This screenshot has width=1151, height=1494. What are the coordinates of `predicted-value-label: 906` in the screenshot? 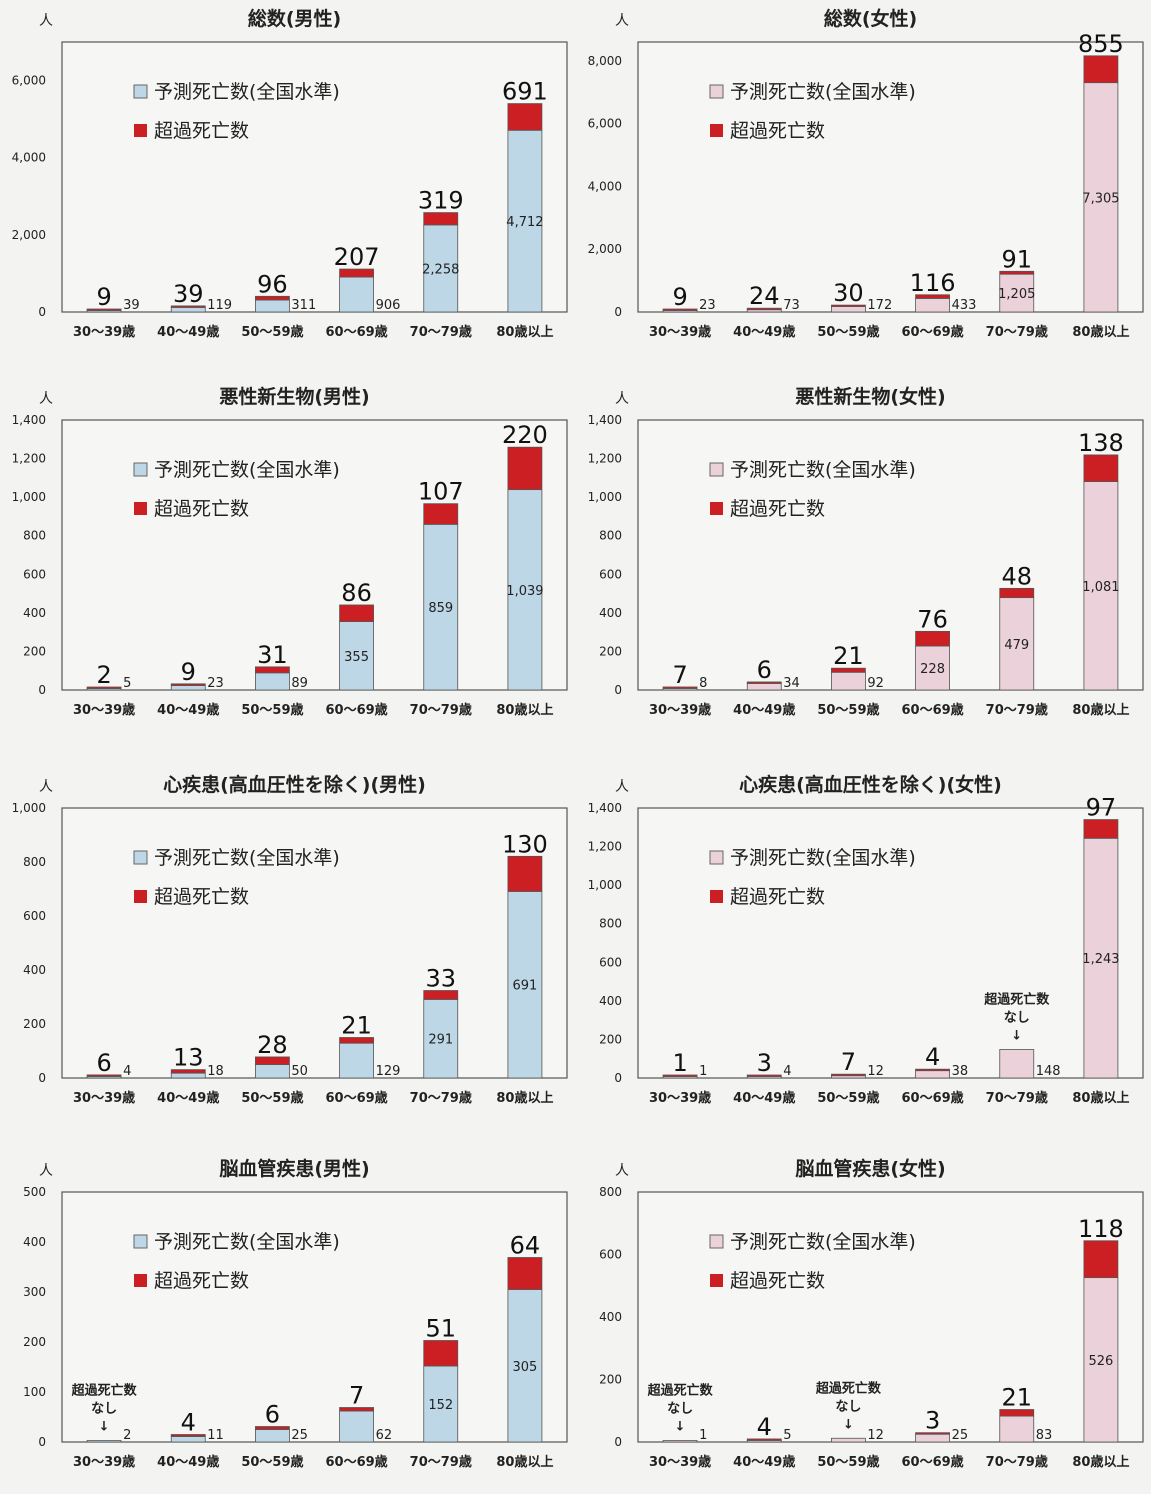 It's located at (388, 305).